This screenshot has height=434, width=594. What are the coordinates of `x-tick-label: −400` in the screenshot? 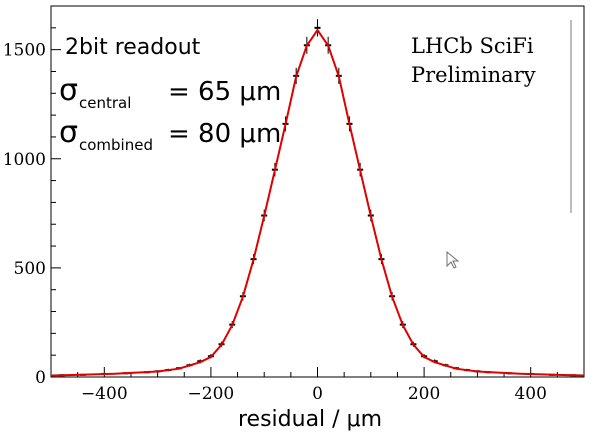 It's located at (104, 394).